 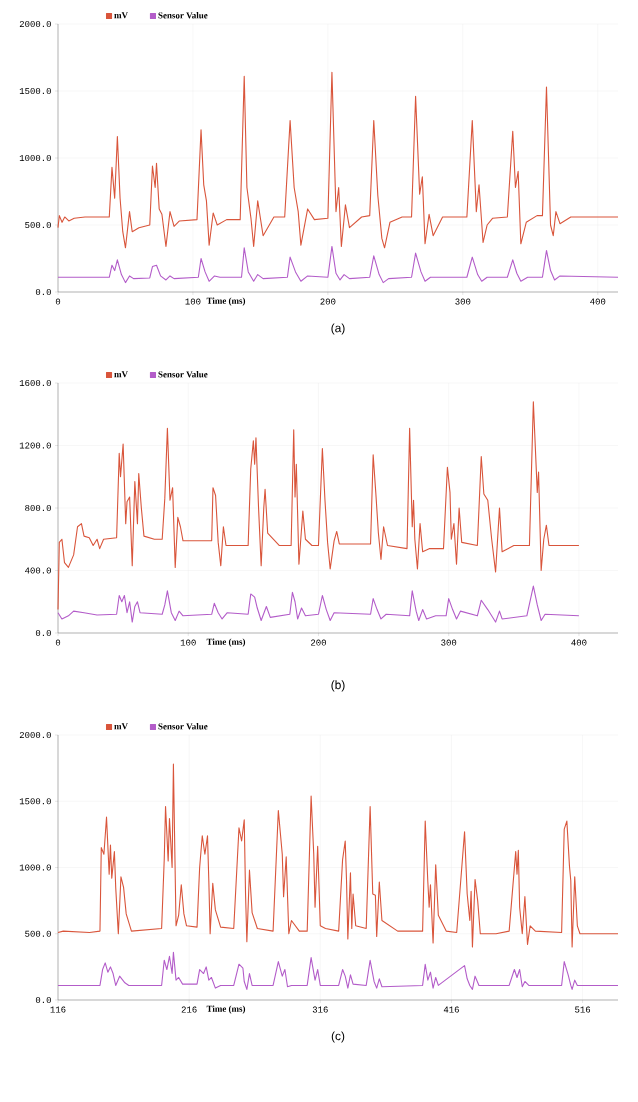 I want to click on y-tick-label: 400.0, so click(x=38, y=570).